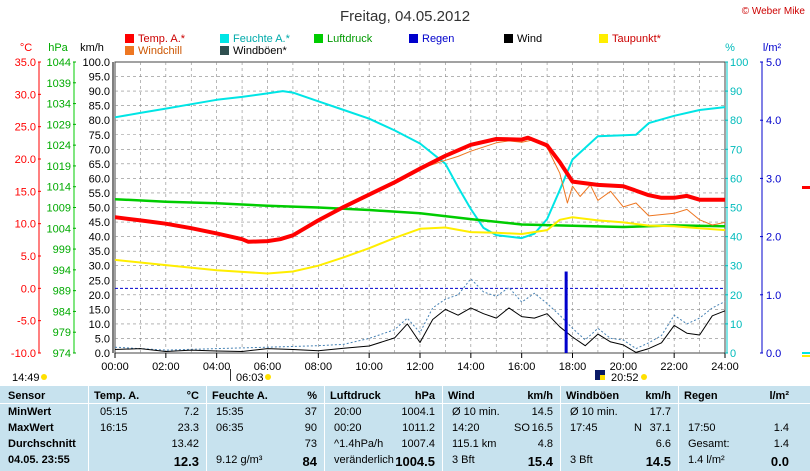 The width and height of the screenshot is (810, 471). Describe the element at coordinates (736, 179) in the screenshot. I see `humidity-tick-label: 60` at that location.